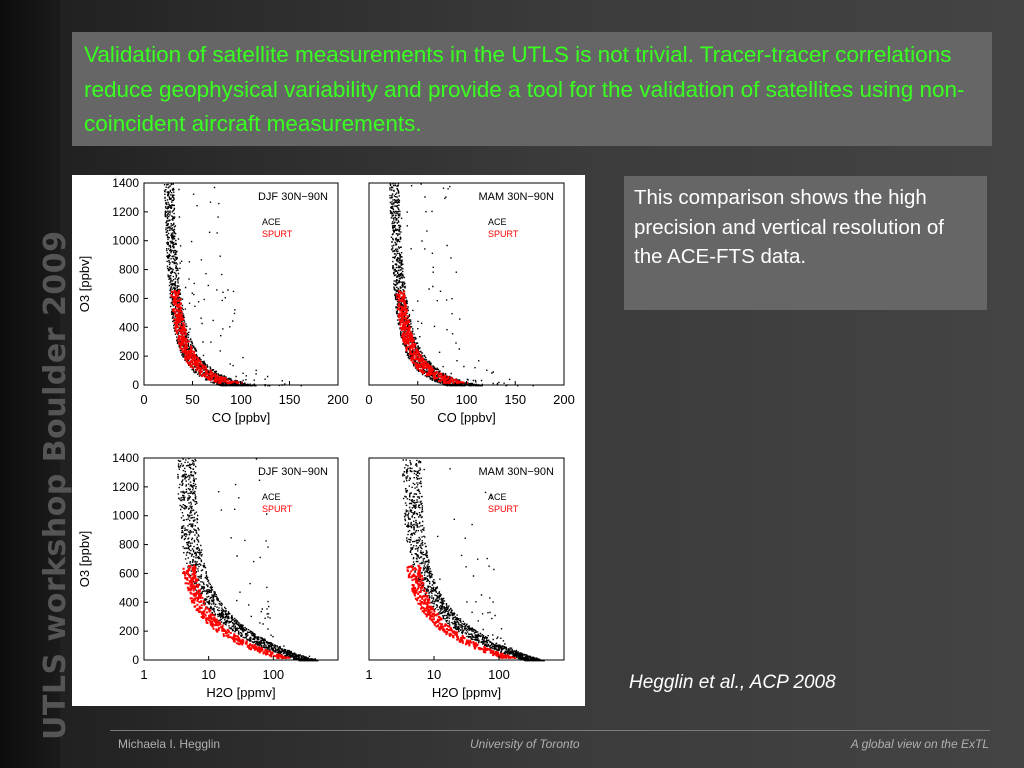  Describe the element at coordinates (525, 744) in the screenshot. I see `footer-affiliation: University of Toronto` at that location.